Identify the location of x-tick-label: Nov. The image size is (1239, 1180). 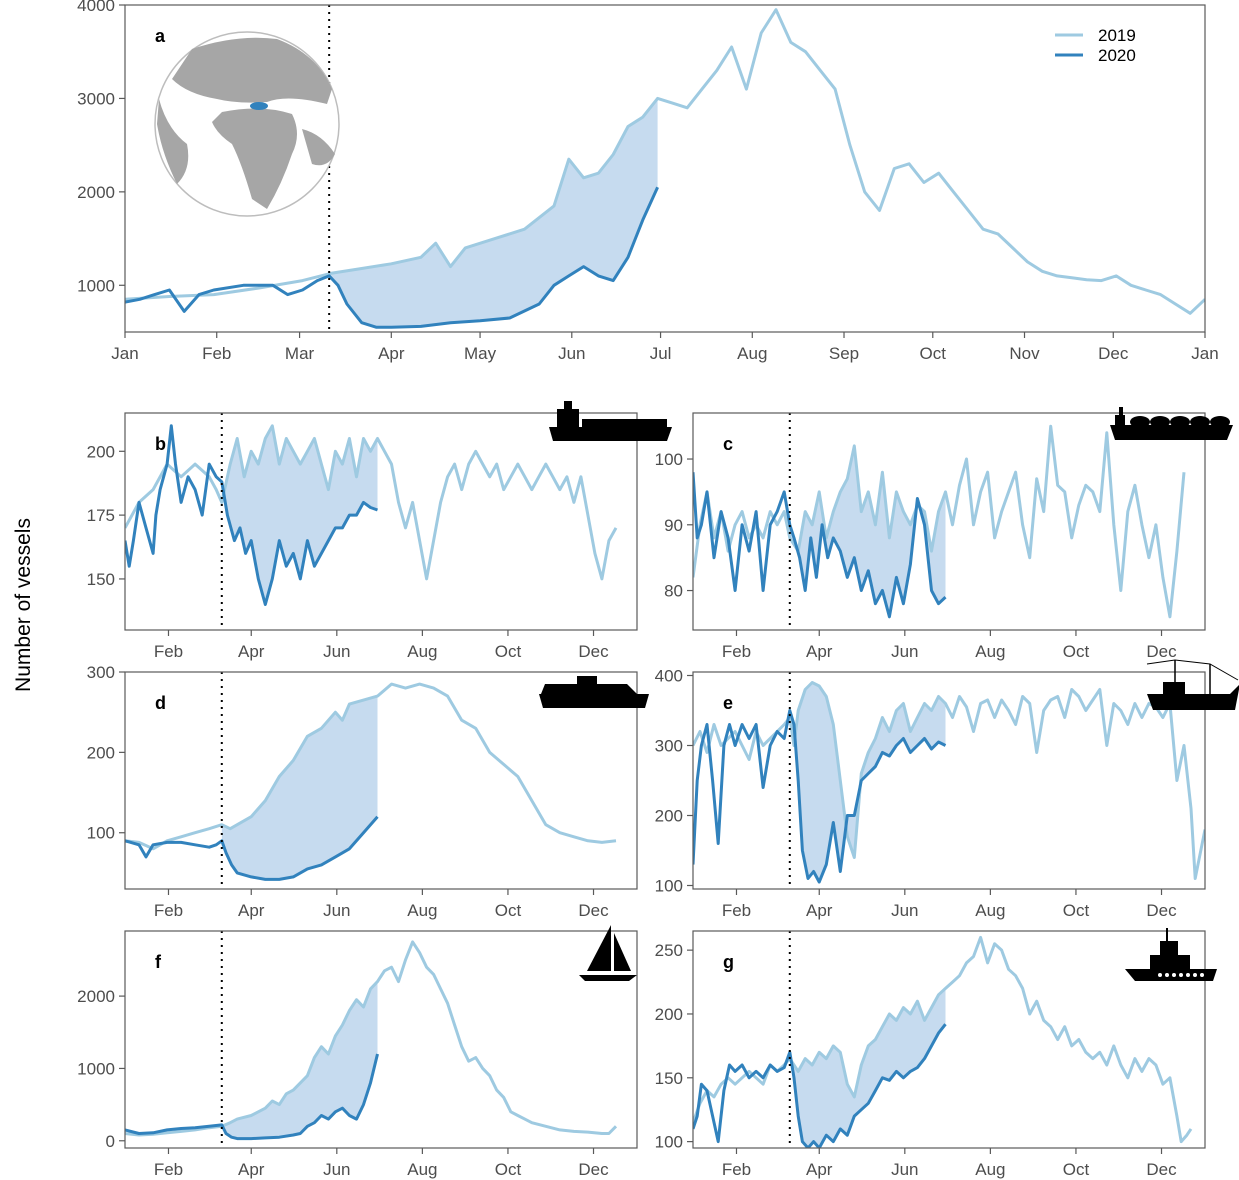
(1024, 353).